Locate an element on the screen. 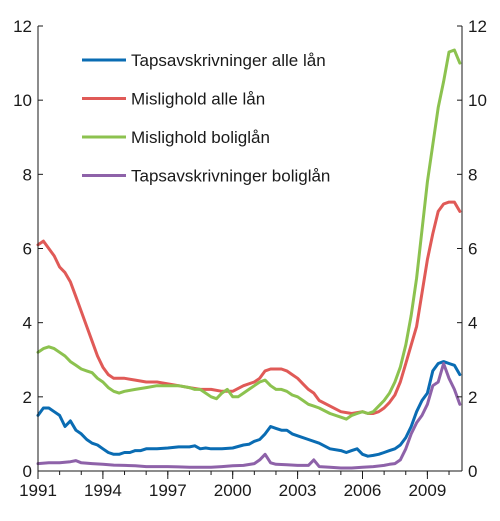 The image size is (500, 521). y-tick-label-right: 8 is located at coordinates (472, 174).